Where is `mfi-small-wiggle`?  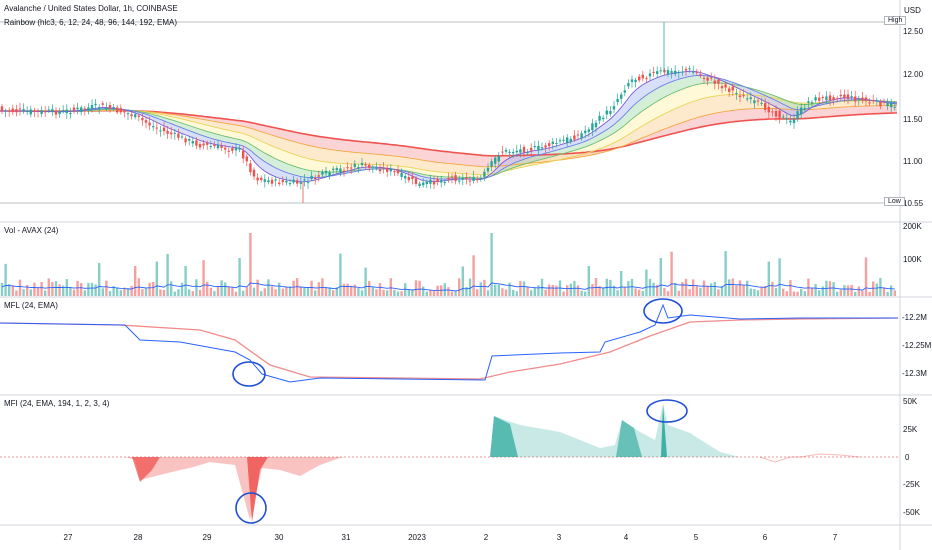
mfi-small-wiggle is located at coordinates (810, 458).